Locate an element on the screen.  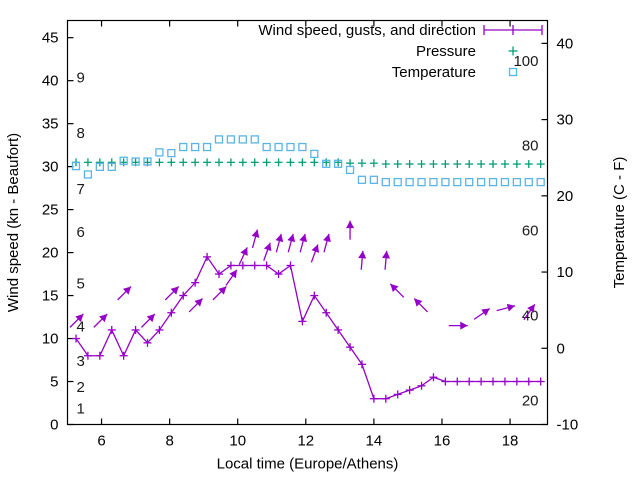
fahrenheit-label: 80 is located at coordinates (530, 146).